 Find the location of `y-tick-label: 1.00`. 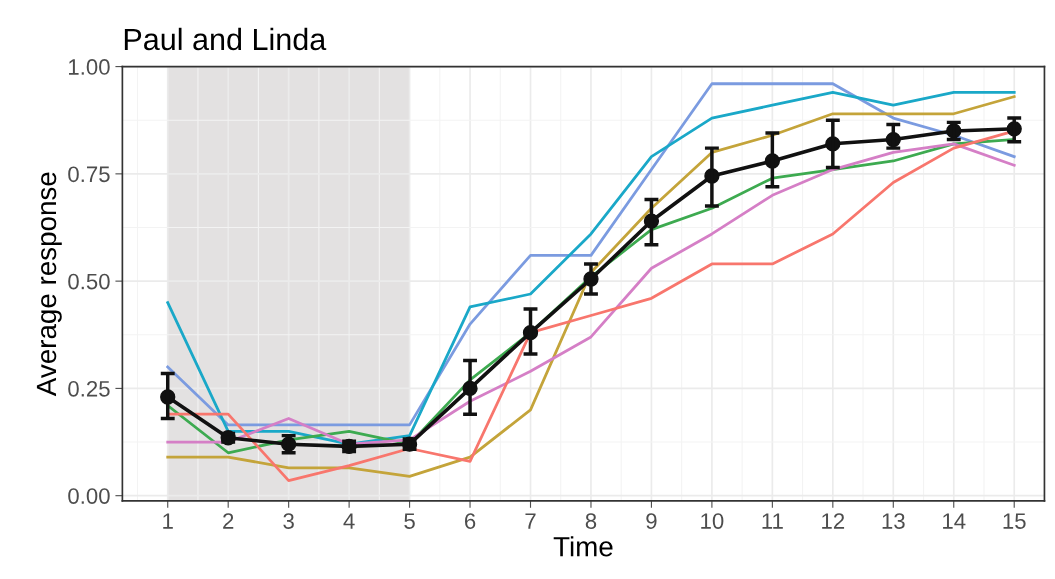

y-tick-label: 1.00 is located at coordinates (89, 67).